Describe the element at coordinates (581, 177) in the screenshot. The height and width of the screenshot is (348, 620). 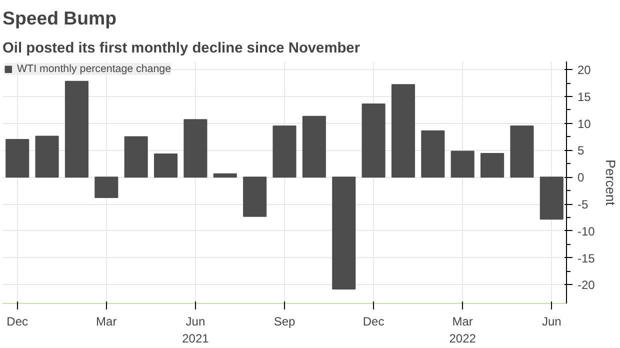
I see `y-tick-label: 0` at that location.